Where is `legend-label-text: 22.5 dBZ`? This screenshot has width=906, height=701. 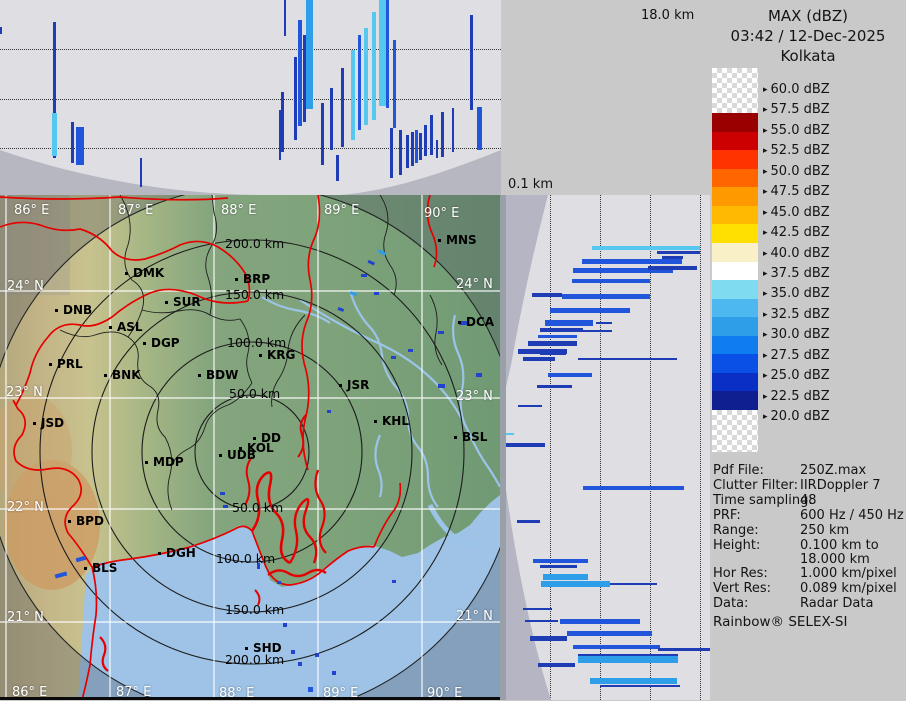
legend-label-text: 22.5 dBZ is located at coordinates (800, 396).